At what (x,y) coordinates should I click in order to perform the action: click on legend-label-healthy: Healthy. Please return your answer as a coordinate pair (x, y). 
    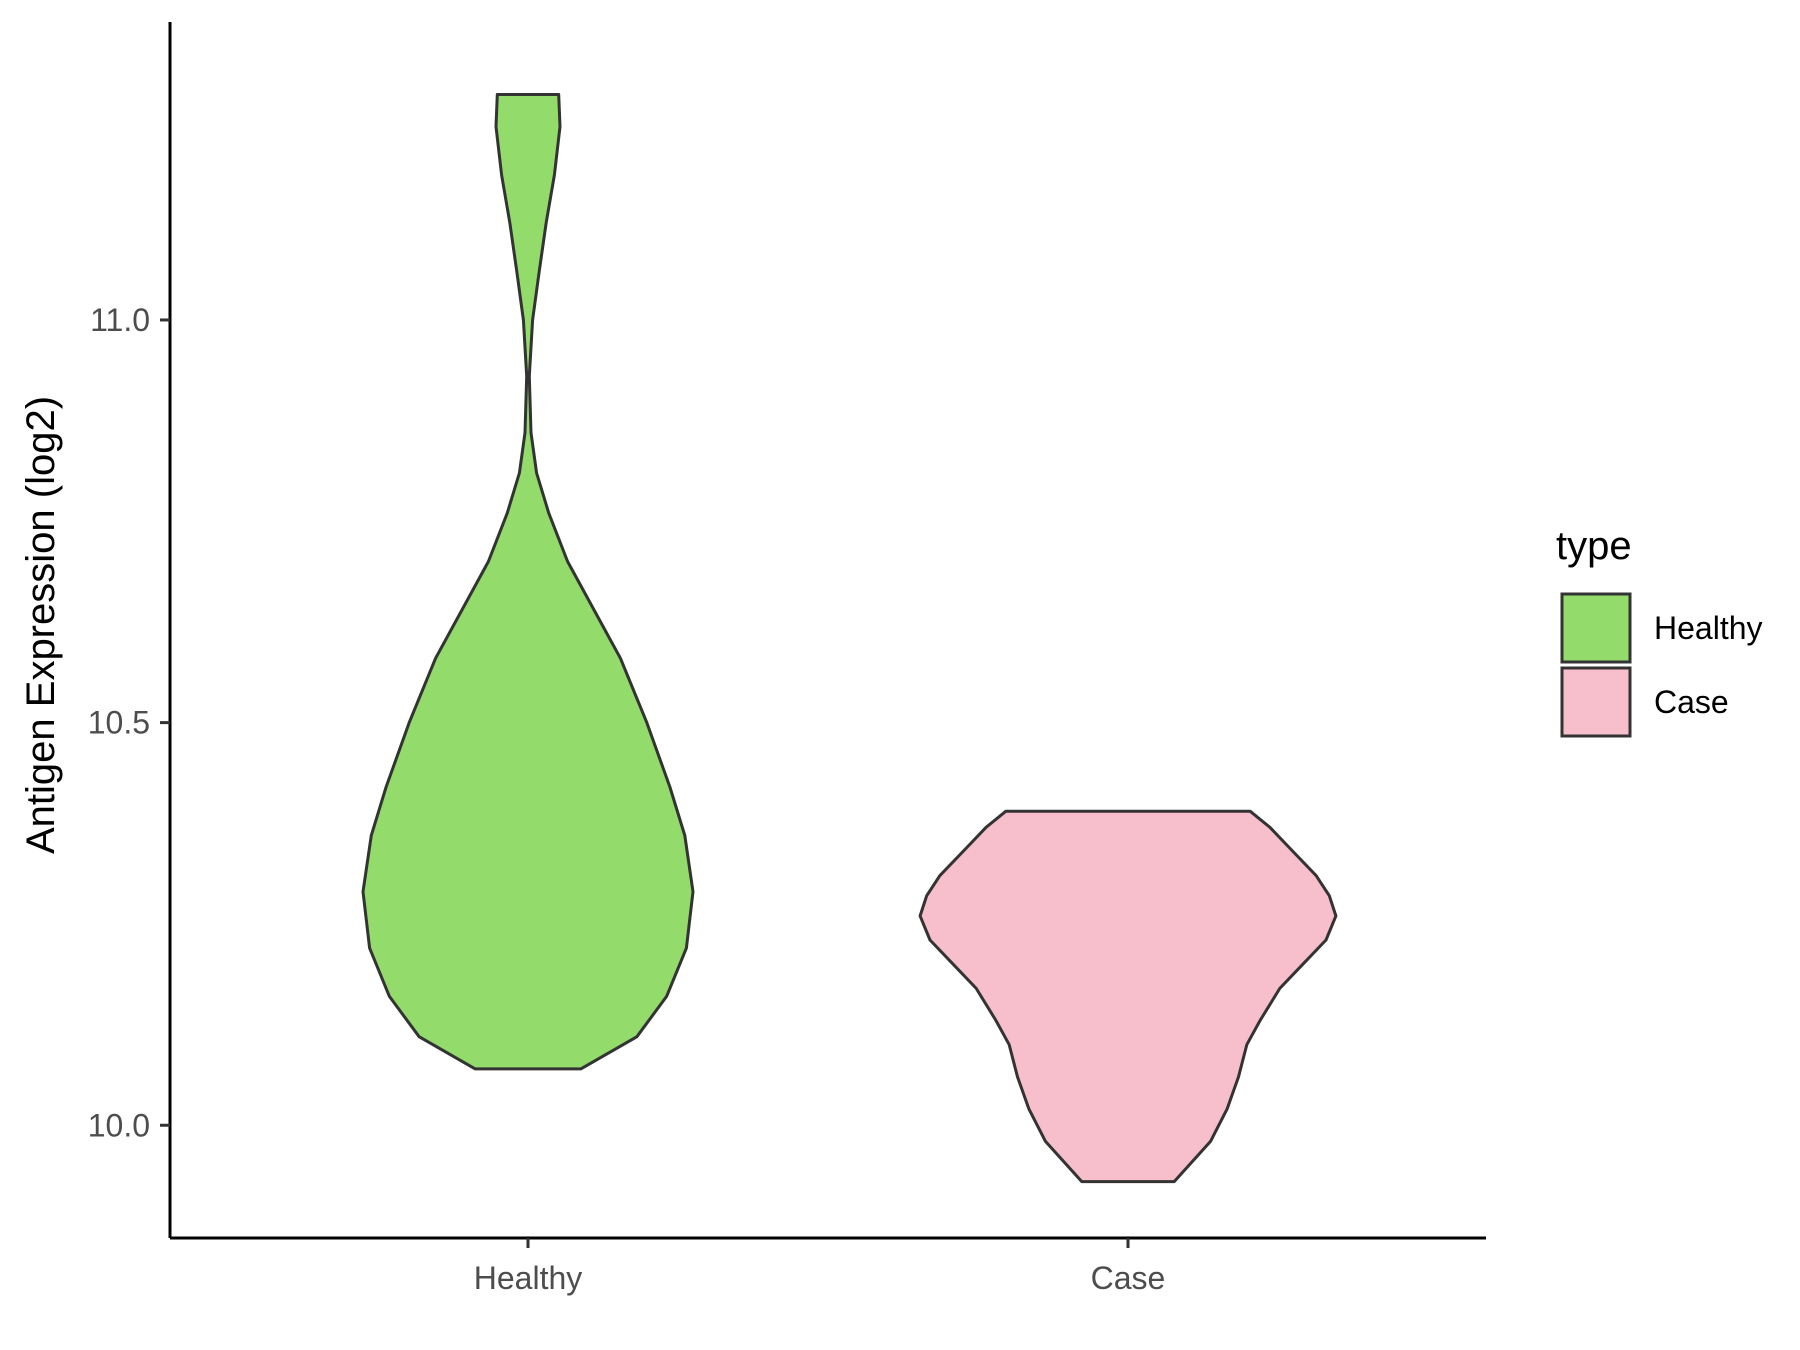
    Looking at the image, I should click on (1708, 628).